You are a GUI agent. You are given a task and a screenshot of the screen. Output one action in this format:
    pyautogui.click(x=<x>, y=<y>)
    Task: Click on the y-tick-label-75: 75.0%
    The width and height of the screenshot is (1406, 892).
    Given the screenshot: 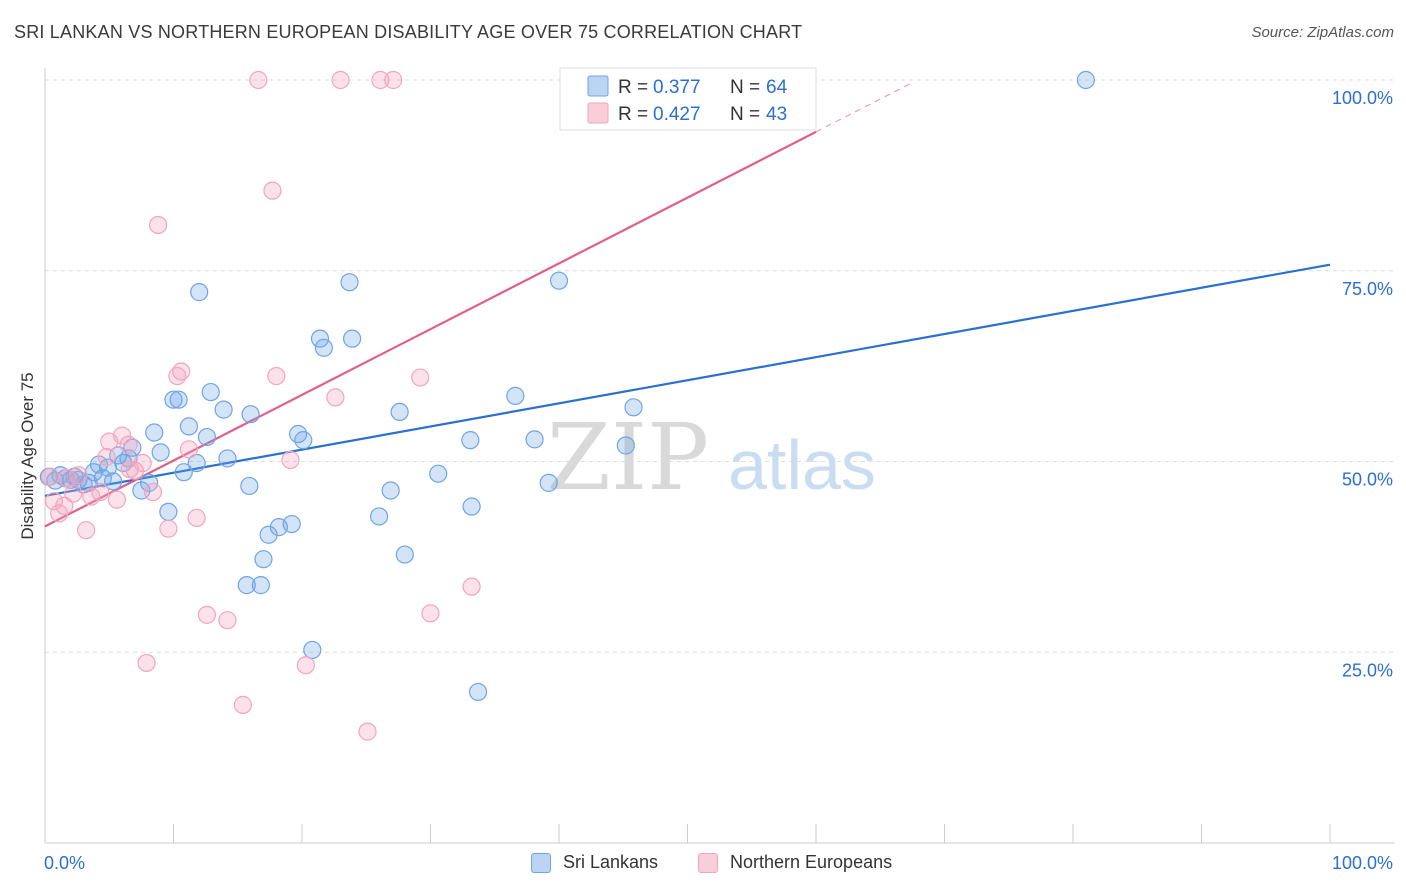 What is the action you would take?
    pyautogui.click(x=1367, y=289)
    